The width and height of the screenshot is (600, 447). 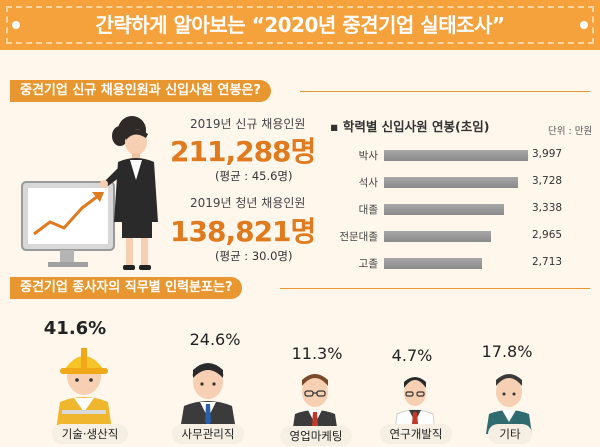 What do you see at coordinates (445, 91) in the screenshot?
I see `section1-divider` at bounding box center [445, 91].